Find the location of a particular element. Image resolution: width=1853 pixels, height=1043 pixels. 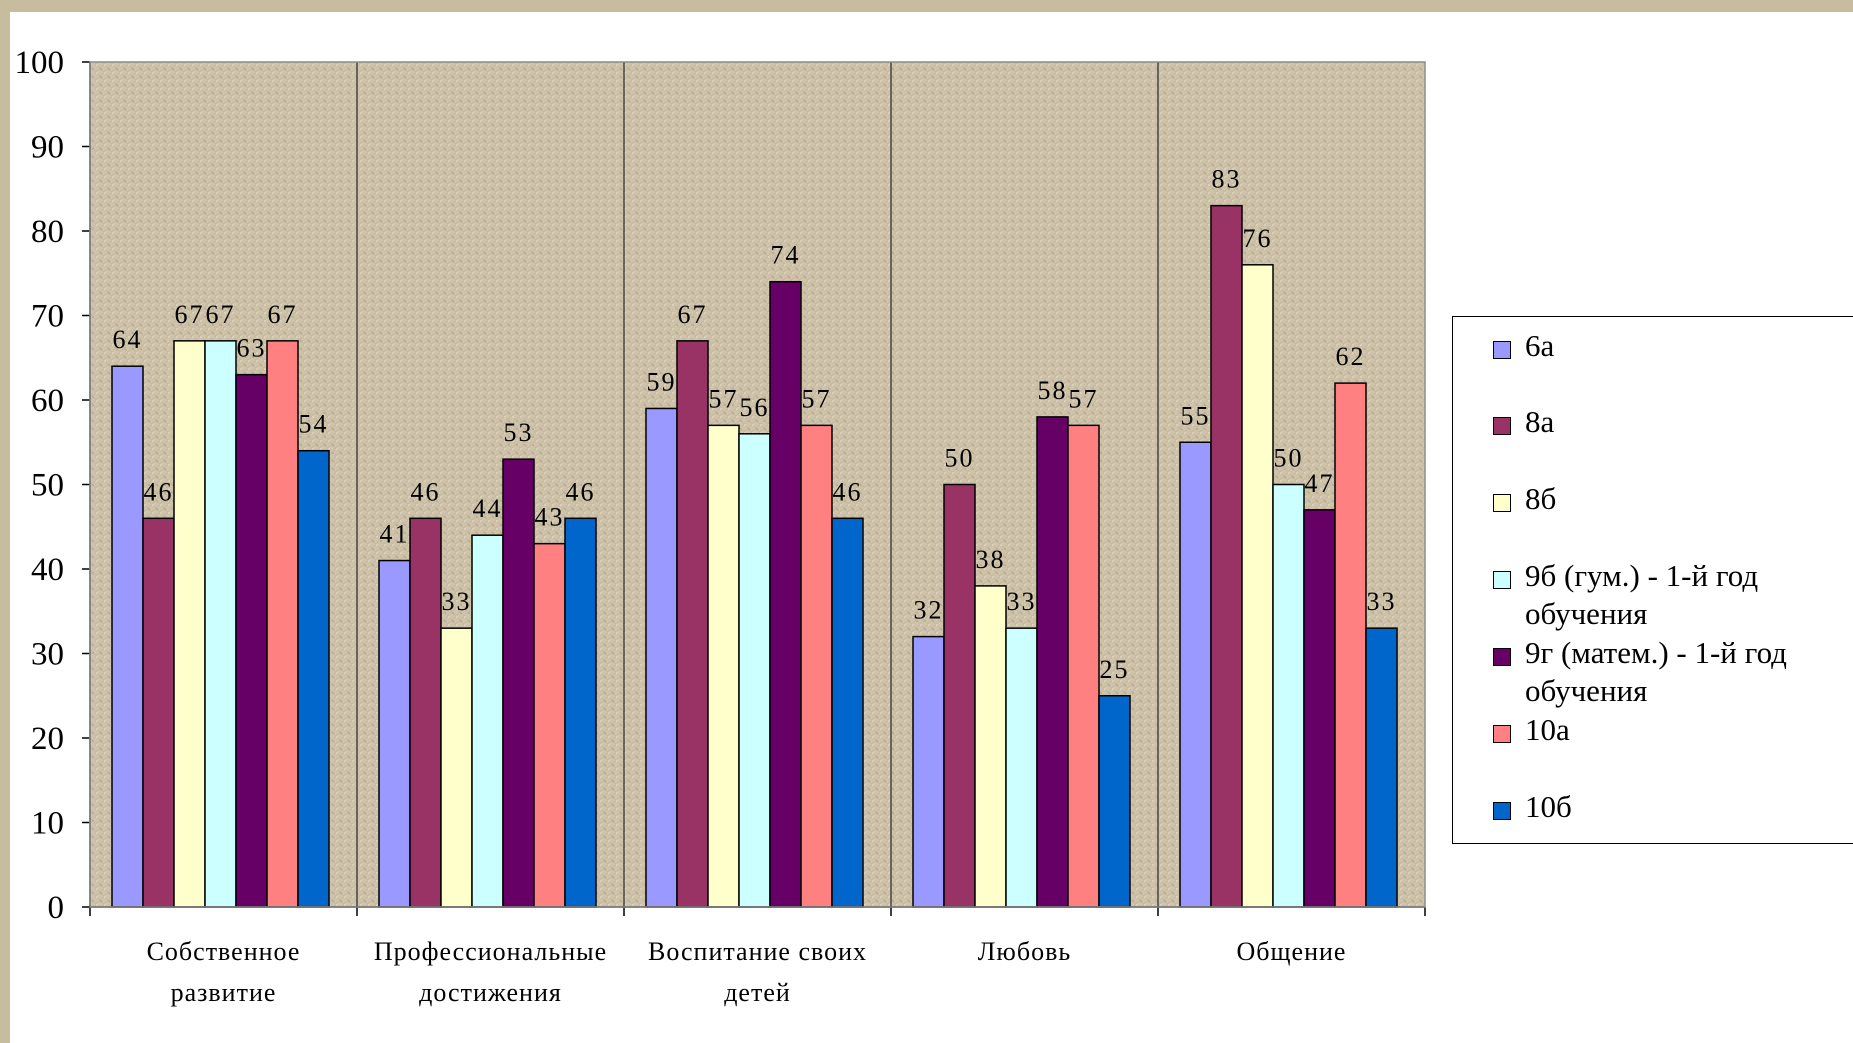

legend-label: 9г (матем.) - 1-й год обучения is located at coordinates (1689, 672).